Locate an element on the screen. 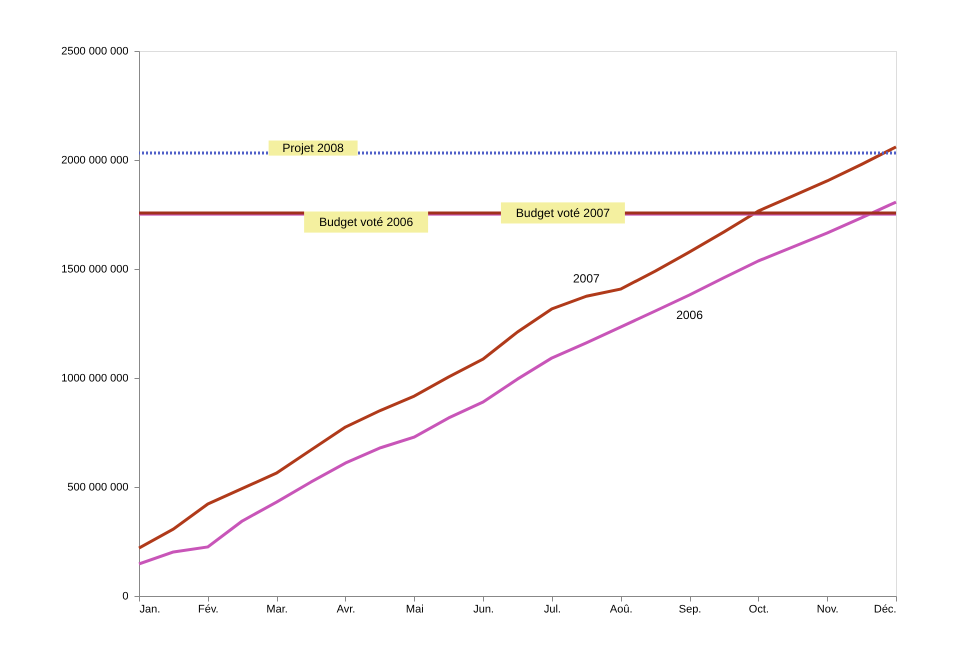 The width and height of the screenshot is (955, 657). ref-line-label: Budget voté 2006 is located at coordinates (366, 222).